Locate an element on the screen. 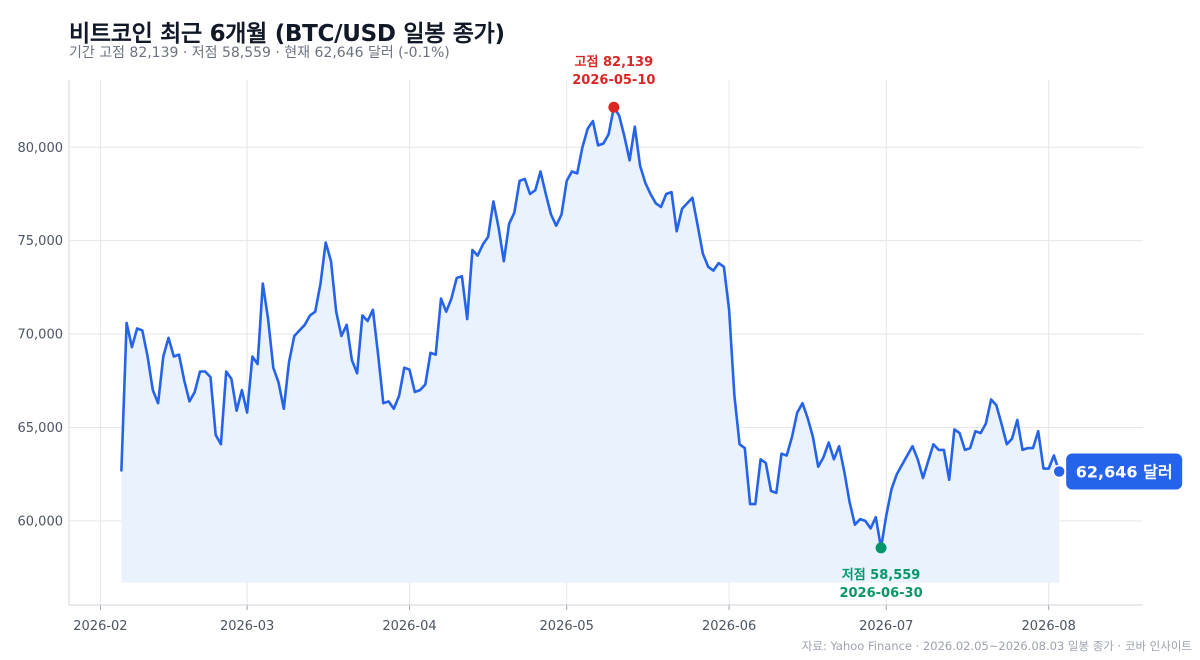  high-marker is located at coordinates (614, 107).